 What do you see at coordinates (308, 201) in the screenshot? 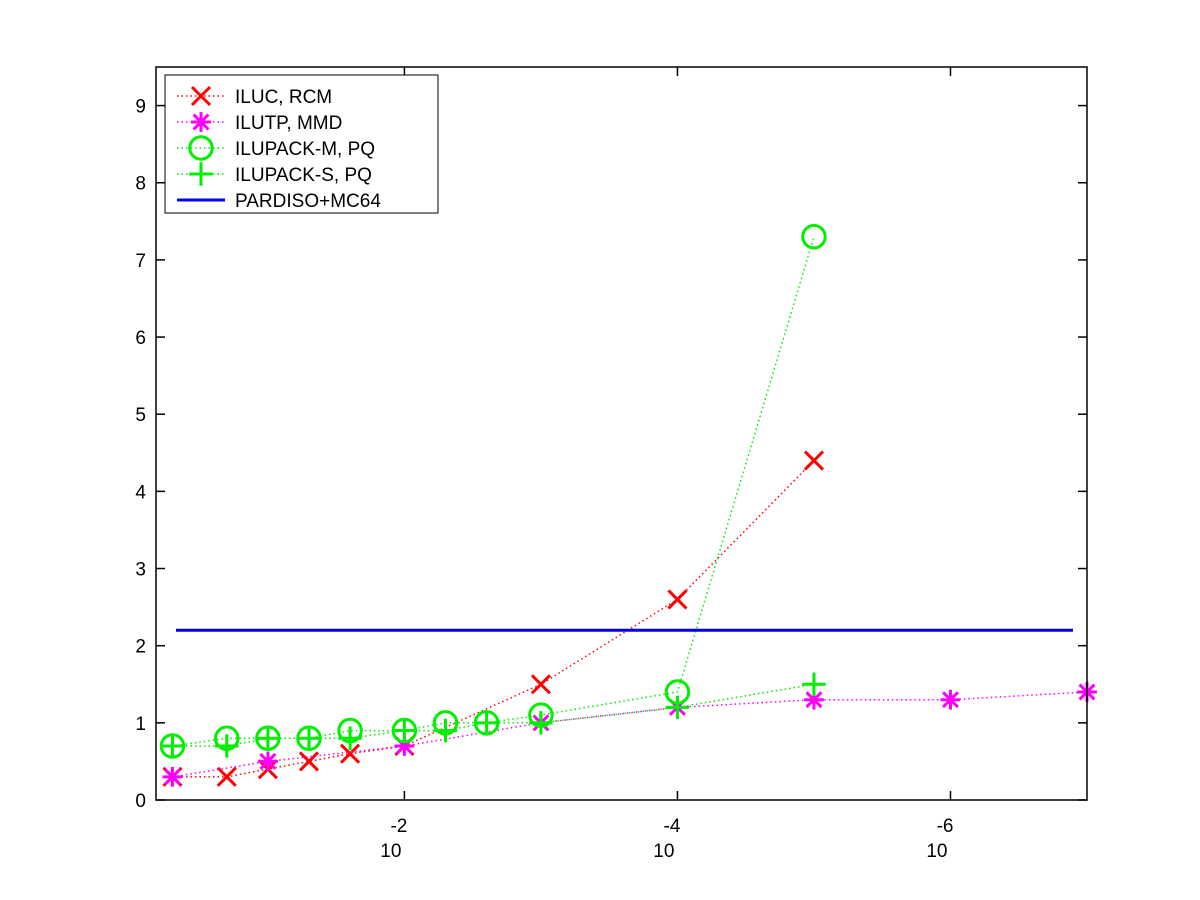
I see `legend-label: PARDISO+MC64` at bounding box center [308, 201].